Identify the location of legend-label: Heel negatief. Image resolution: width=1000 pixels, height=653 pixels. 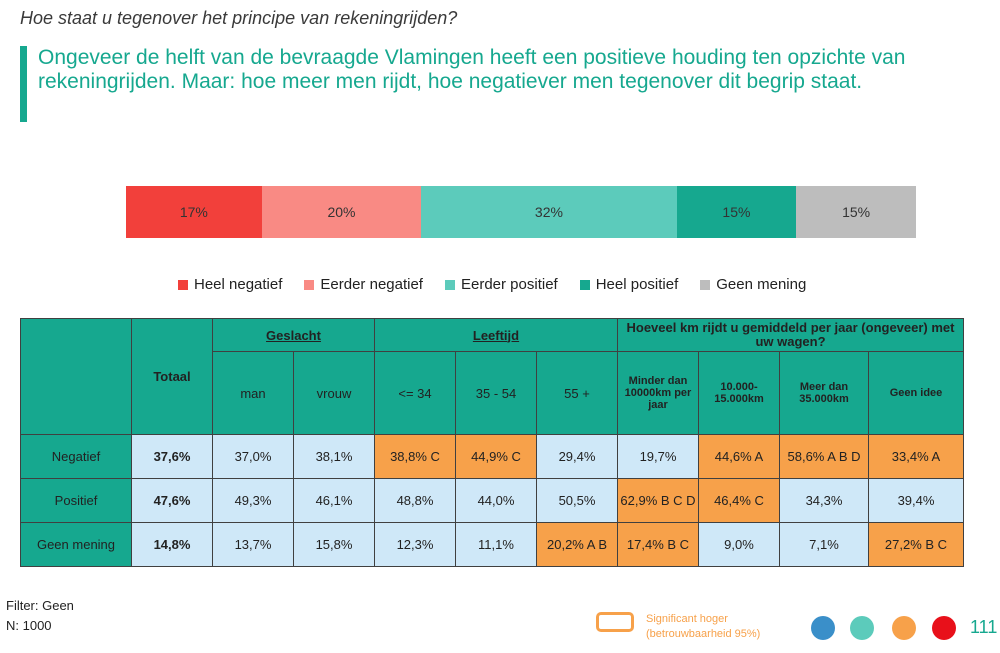
(238, 284).